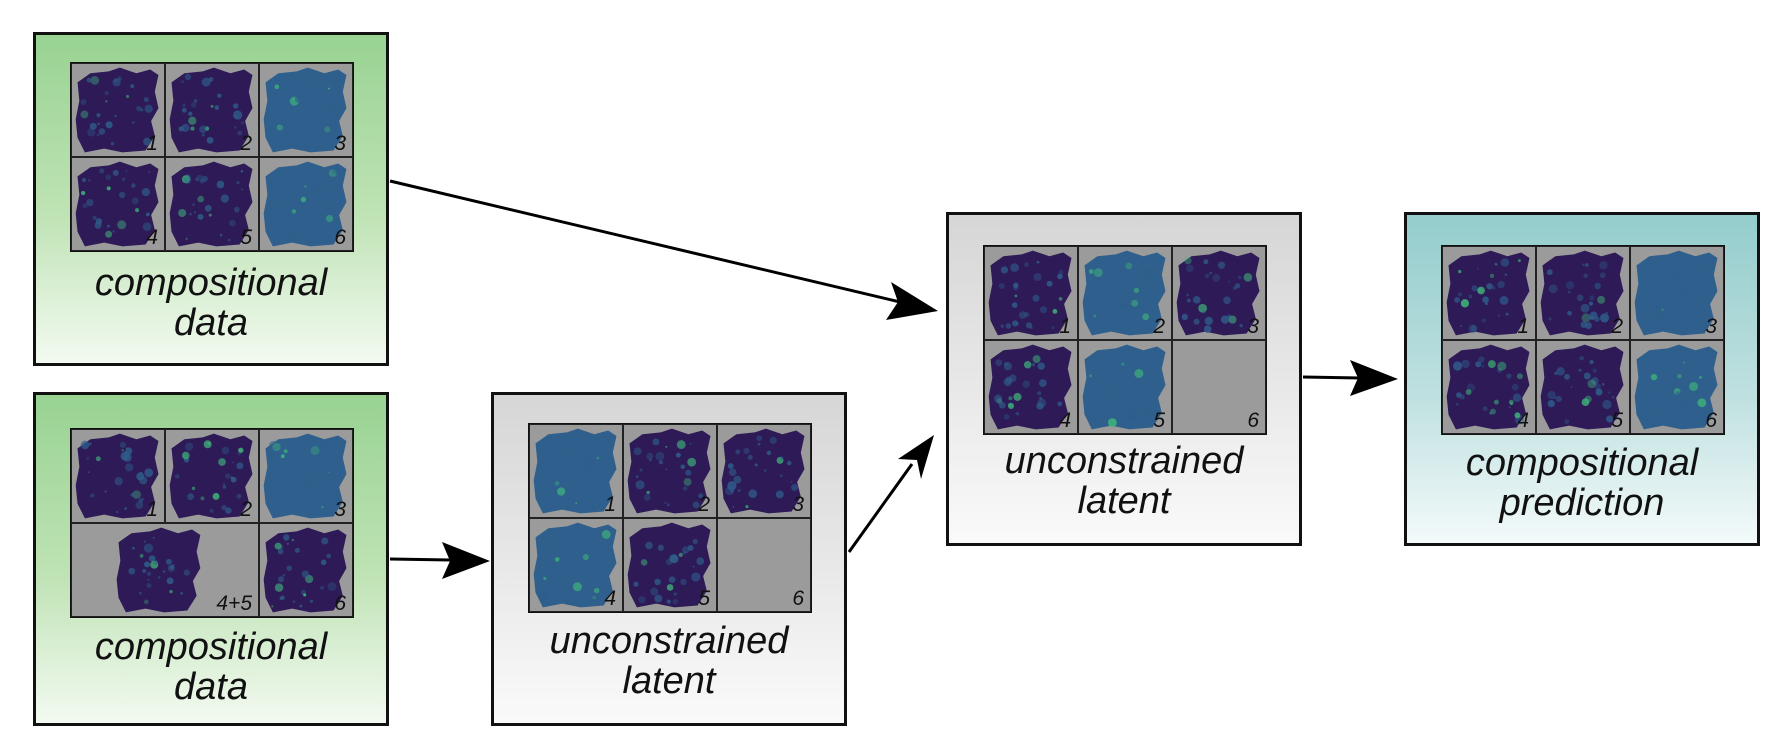 The image size is (1789, 755). Describe the element at coordinates (439, 560) in the screenshot. I see `arrow-data-to-latent-bottom` at that location.